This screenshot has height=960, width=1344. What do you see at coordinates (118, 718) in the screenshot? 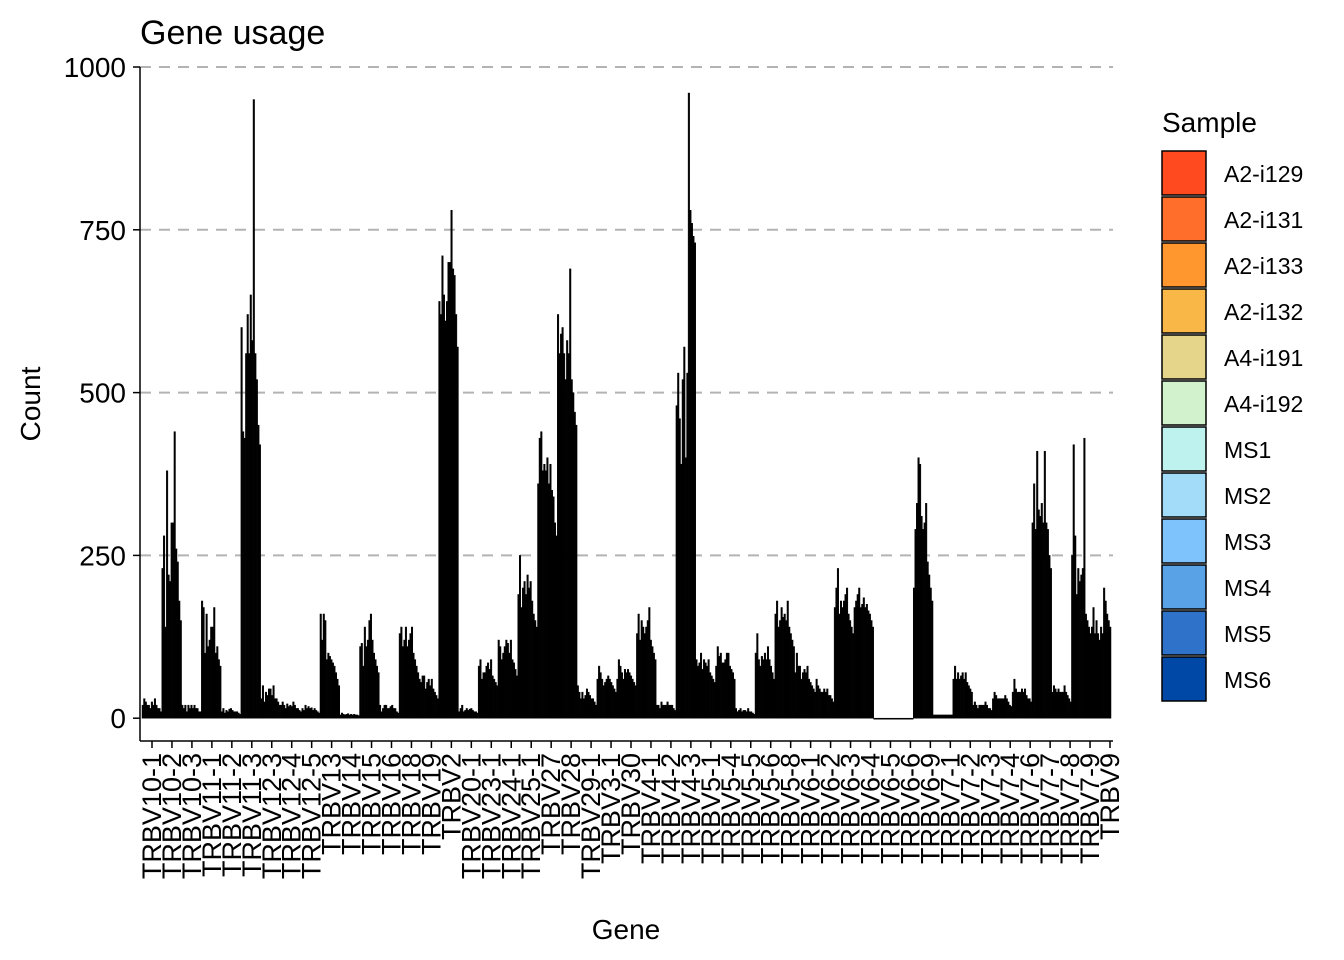
I see `y-tick-label-0: 0` at bounding box center [118, 718].